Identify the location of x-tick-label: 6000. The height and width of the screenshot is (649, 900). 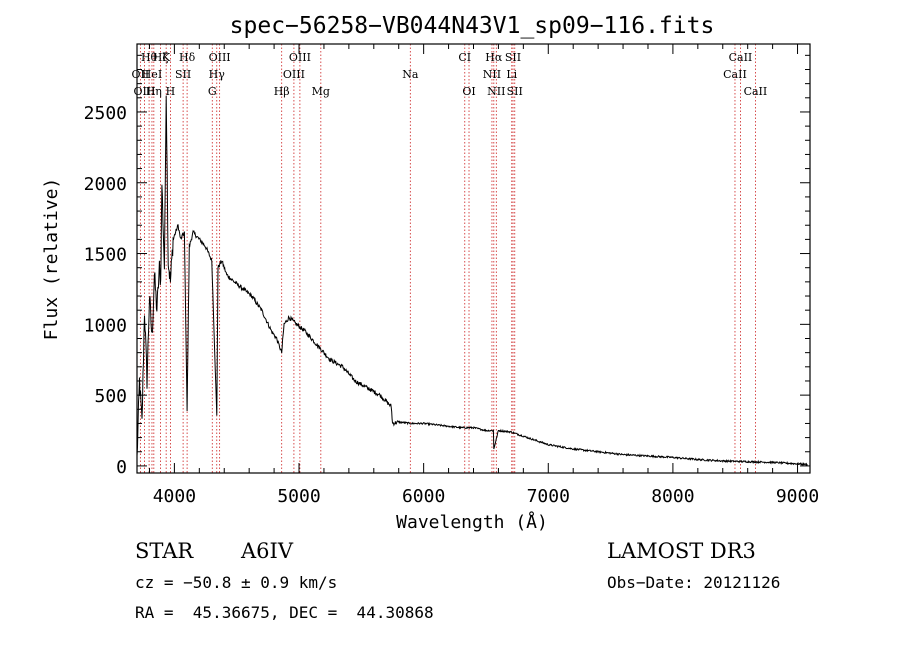
(423, 496).